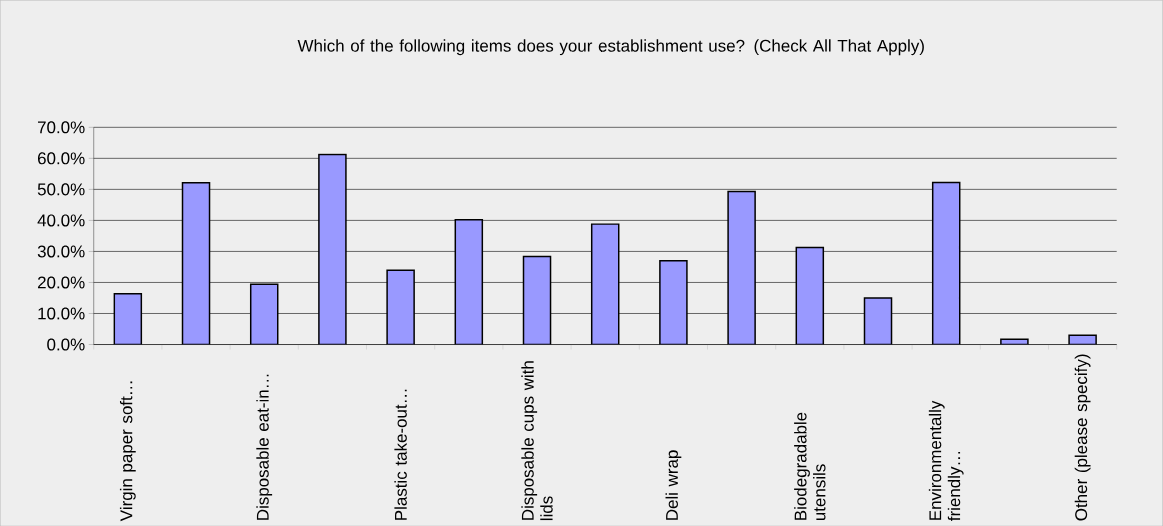  Describe the element at coordinates (61, 282) in the screenshot. I see `y-tick-label: 20.0%` at that location.